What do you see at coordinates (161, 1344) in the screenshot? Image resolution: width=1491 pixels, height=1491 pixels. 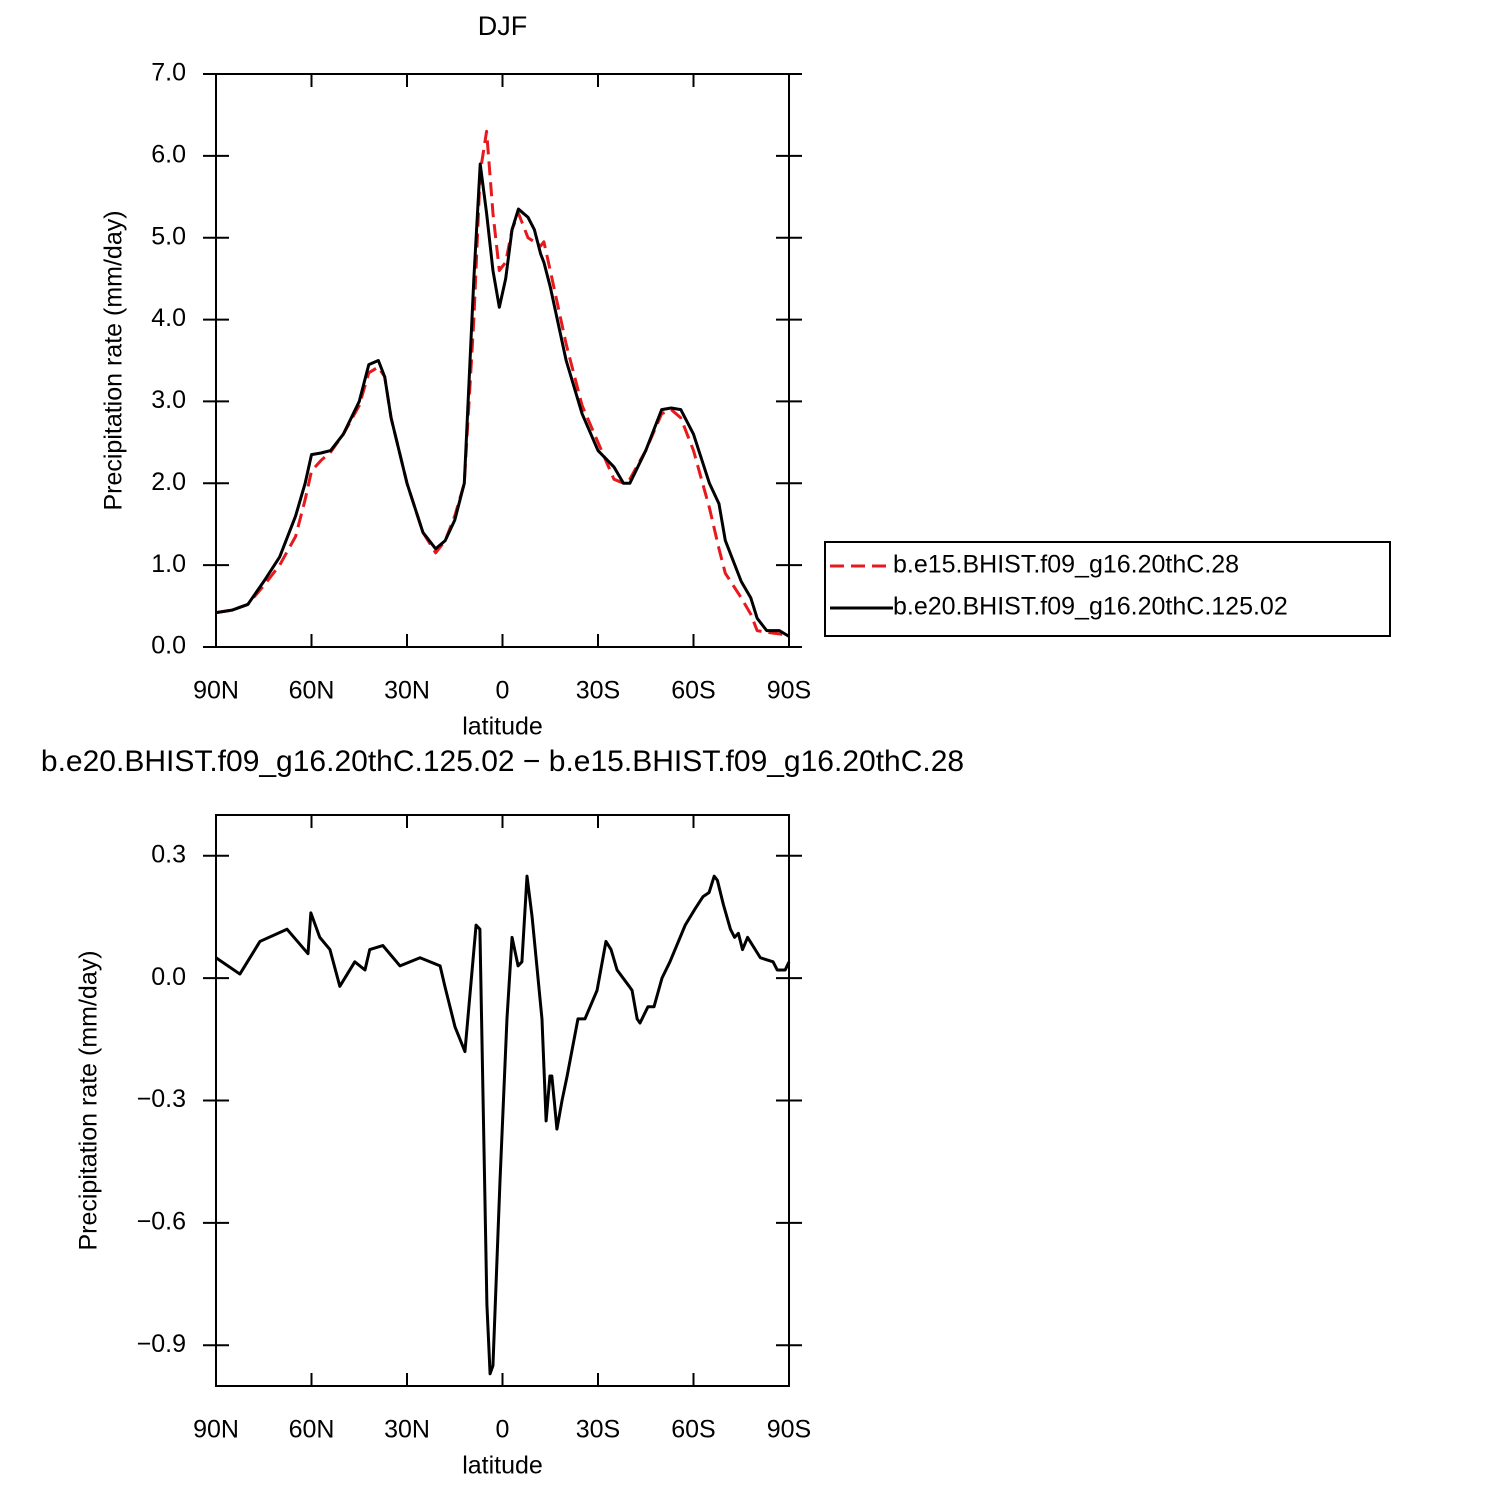 I see `y-tick-label: −0.9` at bounding box center [161, 1344].